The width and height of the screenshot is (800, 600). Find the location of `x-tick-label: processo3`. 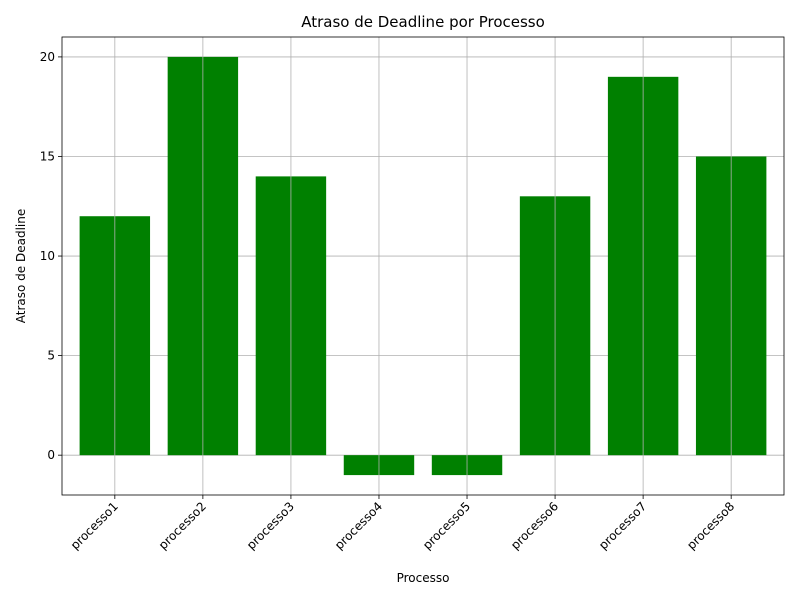

x-tick-label: processo3 is located at coordinates (270, 525).